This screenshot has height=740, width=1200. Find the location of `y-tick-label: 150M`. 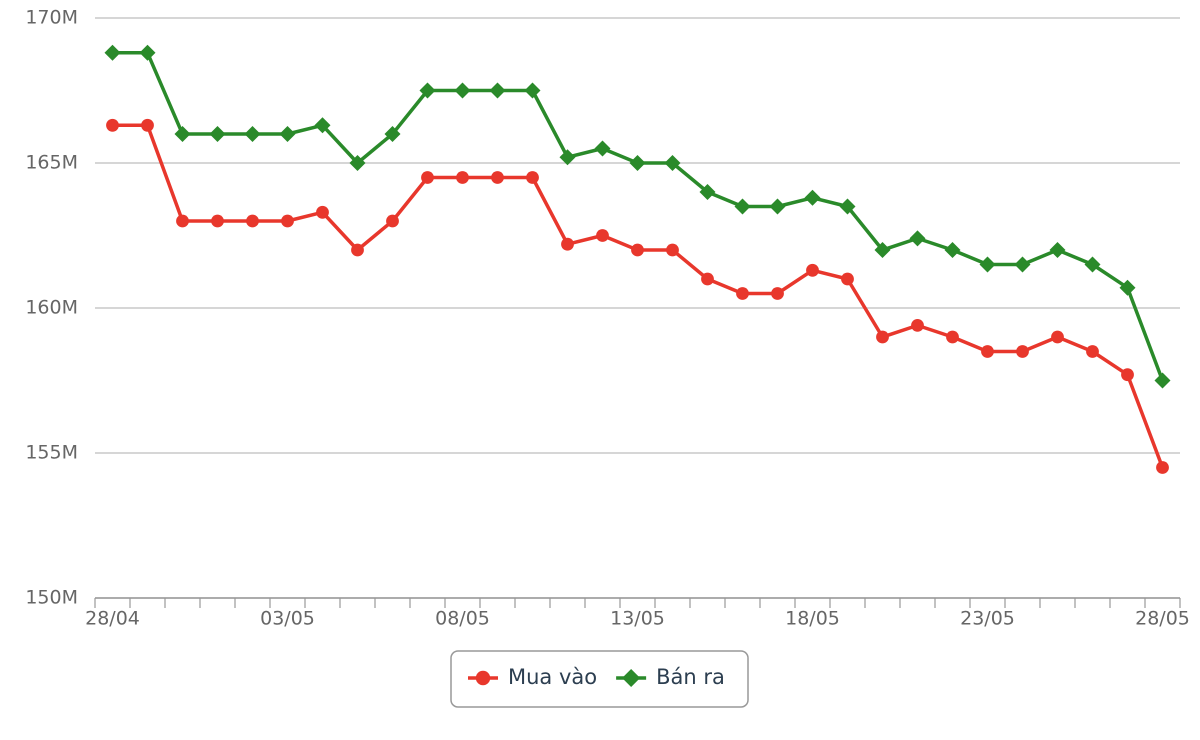

y-tick-label: 150M is located at coordinates (51, 598).